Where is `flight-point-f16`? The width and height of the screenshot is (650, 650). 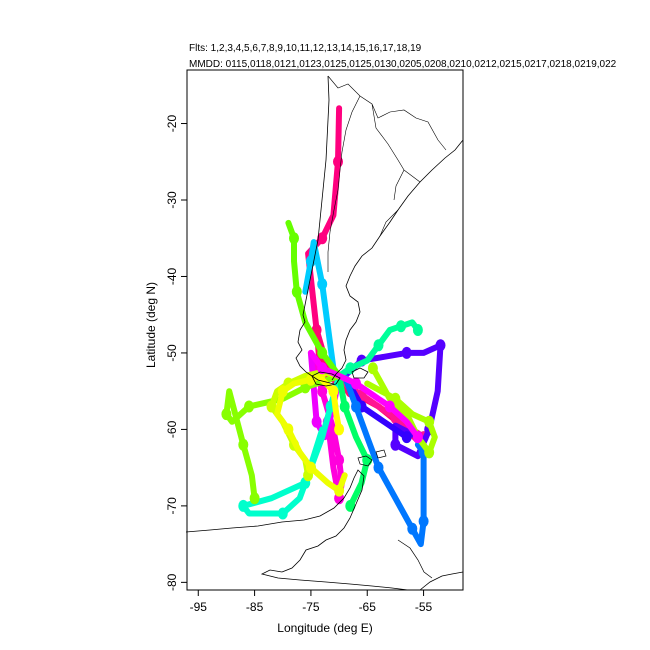 flight-point-f16 is located at coordinates (271, 406).